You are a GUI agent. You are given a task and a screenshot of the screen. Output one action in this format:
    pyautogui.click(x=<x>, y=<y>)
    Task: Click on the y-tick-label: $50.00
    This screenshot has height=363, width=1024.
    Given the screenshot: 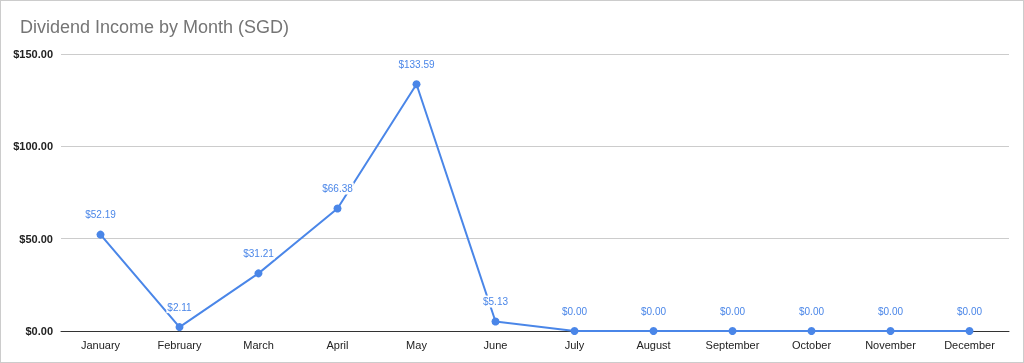 What is the action you would take?
    pyautogui.click(x=36, y=238)
    